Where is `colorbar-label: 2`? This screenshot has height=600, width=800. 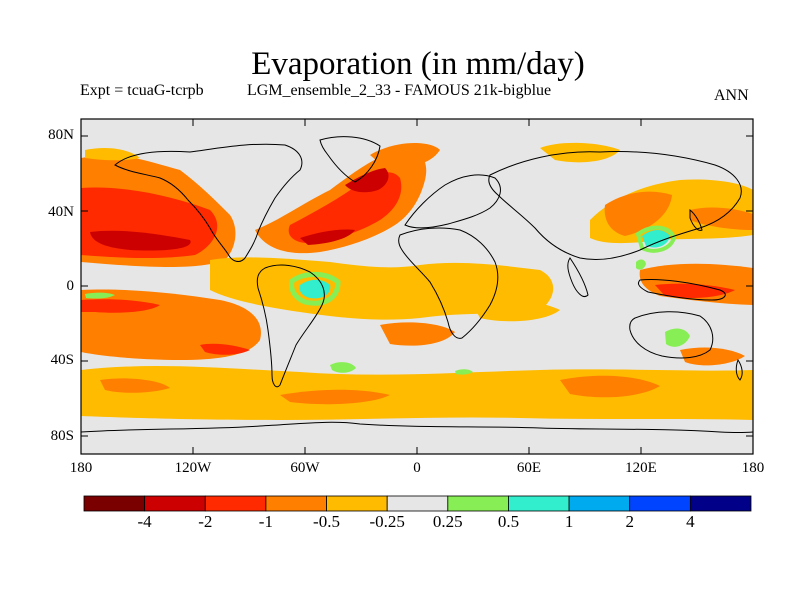
colorbar-label: 2 is located at coordinates (629, 521).